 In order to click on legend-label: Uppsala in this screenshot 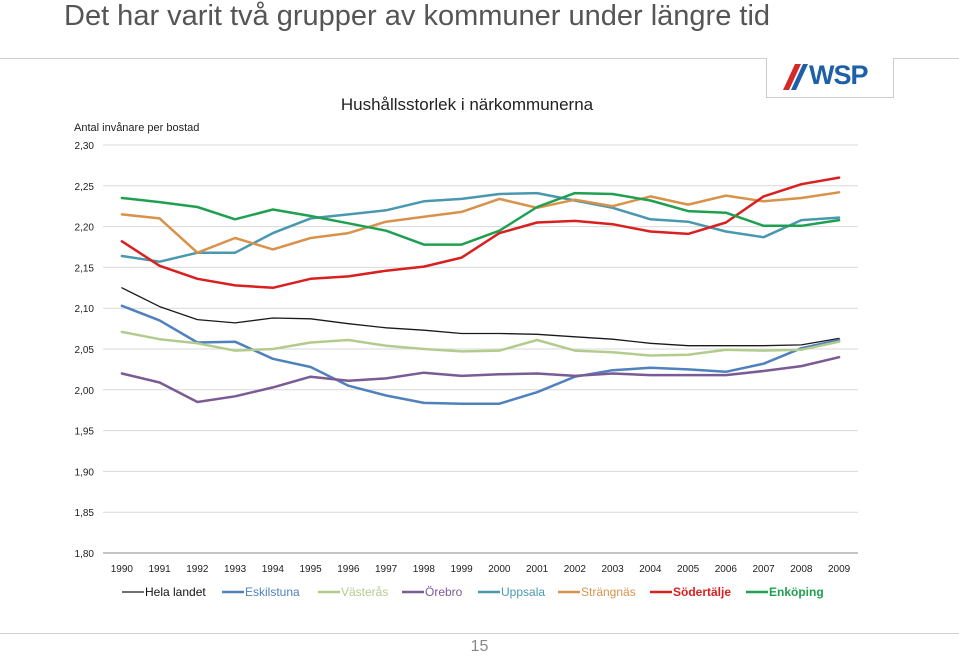, I will do `click(523, 592)`.